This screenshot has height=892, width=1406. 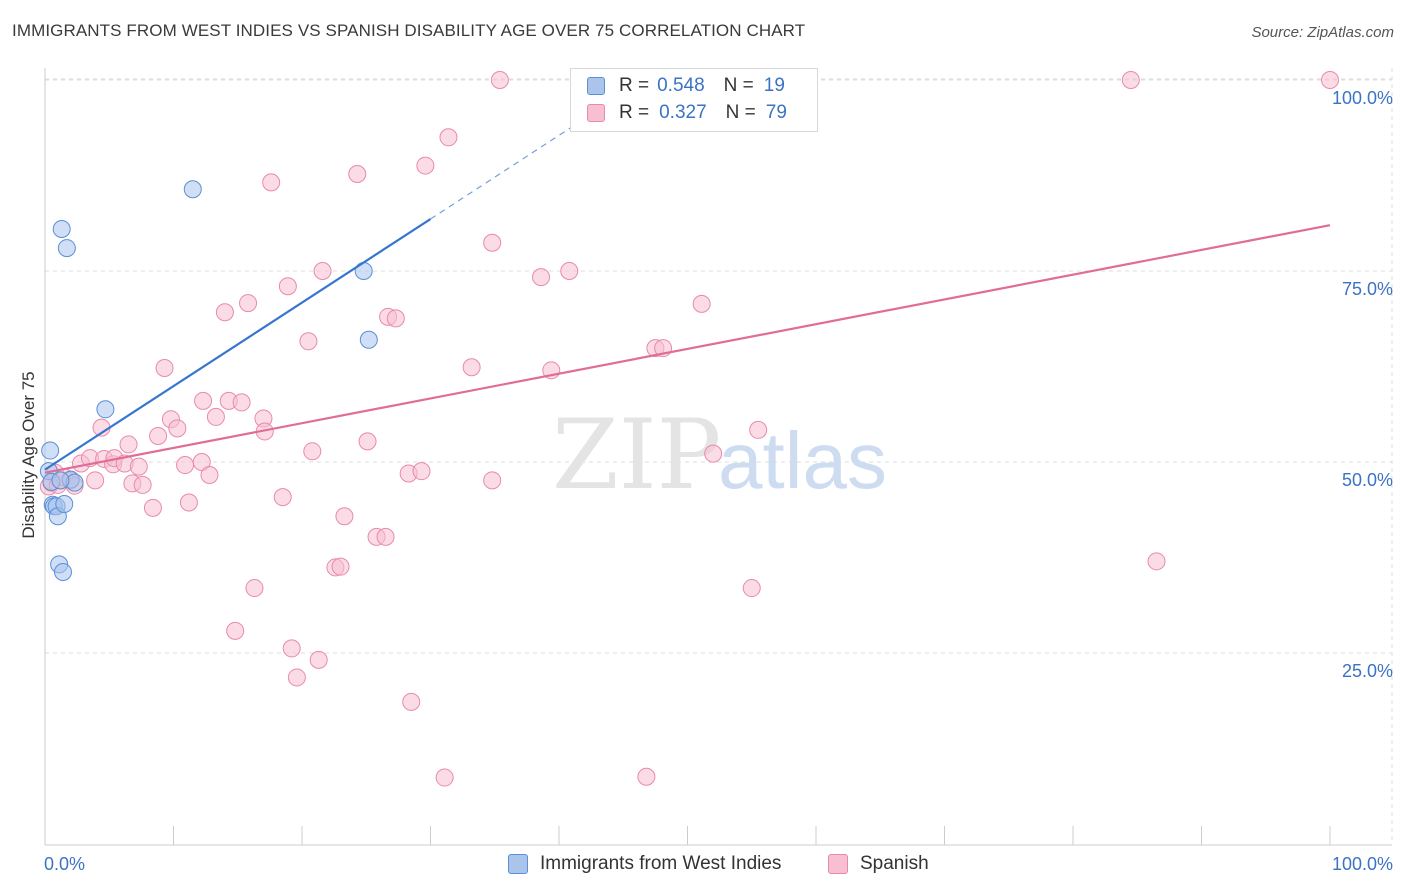 I want to click on y-tick-label: 75.0%, so click(x=1367, y=289).